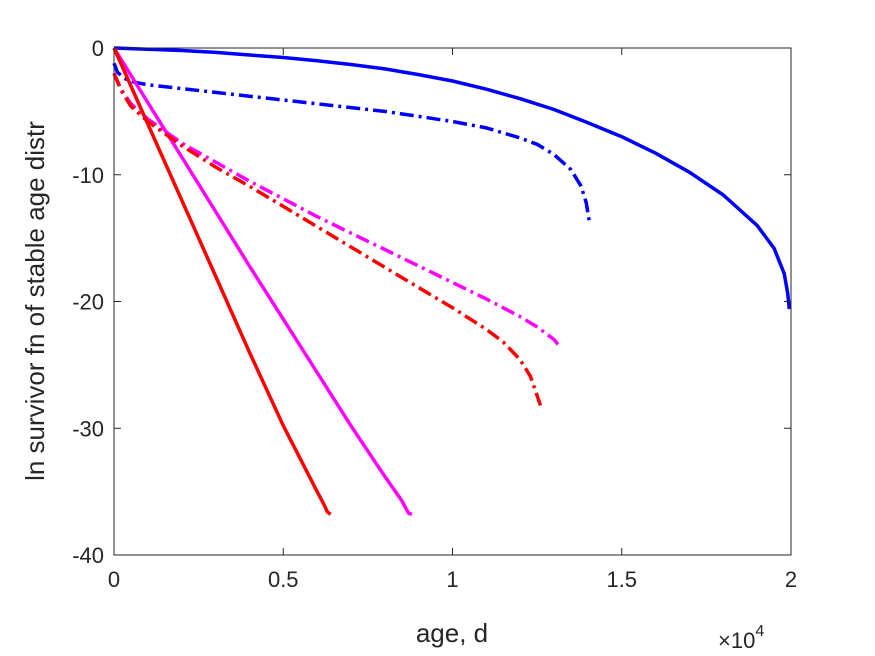 The width and height of the screenshot is (875, 656). What do you see at coordinates (736, 640) in the screenshot?
I see `x-axis-multiplier-base: ×10` at bounding box center [736, 640].